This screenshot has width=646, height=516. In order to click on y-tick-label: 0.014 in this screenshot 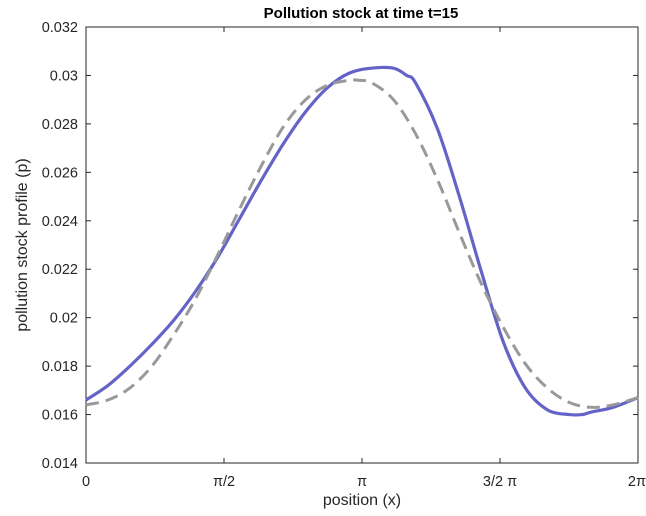, I will do `click(60, 464)`.